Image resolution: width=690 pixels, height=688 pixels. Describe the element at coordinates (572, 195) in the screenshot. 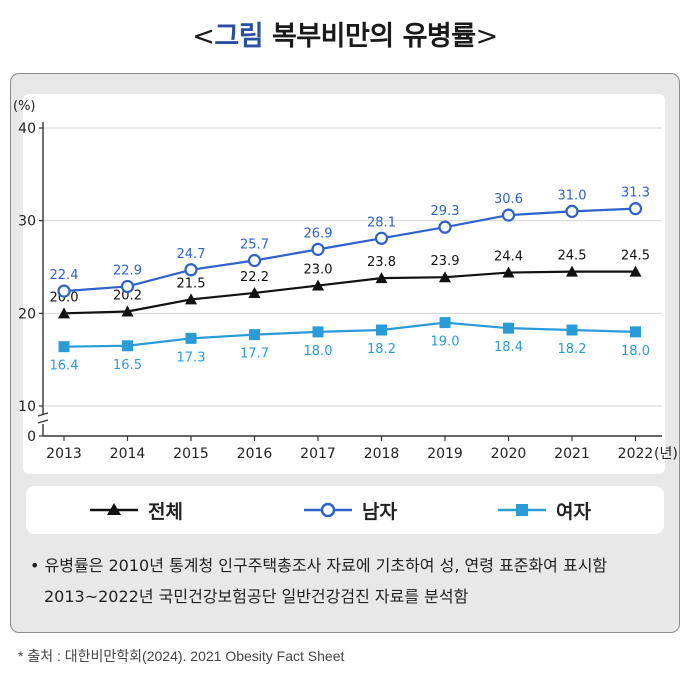

I see `data-label-male-2021: 31.0` at that location.